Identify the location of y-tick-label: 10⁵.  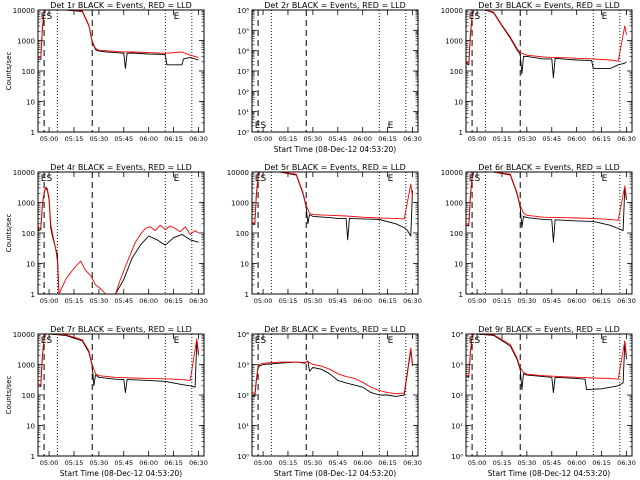
(243, 31).